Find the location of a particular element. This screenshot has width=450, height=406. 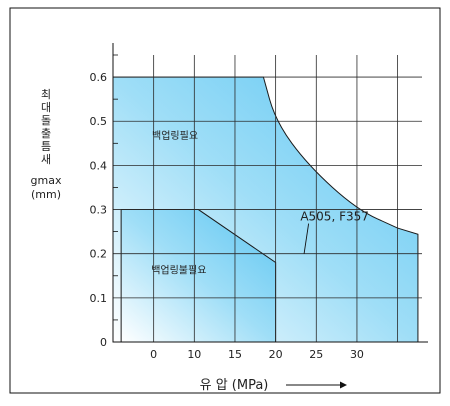

y-tick-label: 0 is located at coordinates (103, 342).